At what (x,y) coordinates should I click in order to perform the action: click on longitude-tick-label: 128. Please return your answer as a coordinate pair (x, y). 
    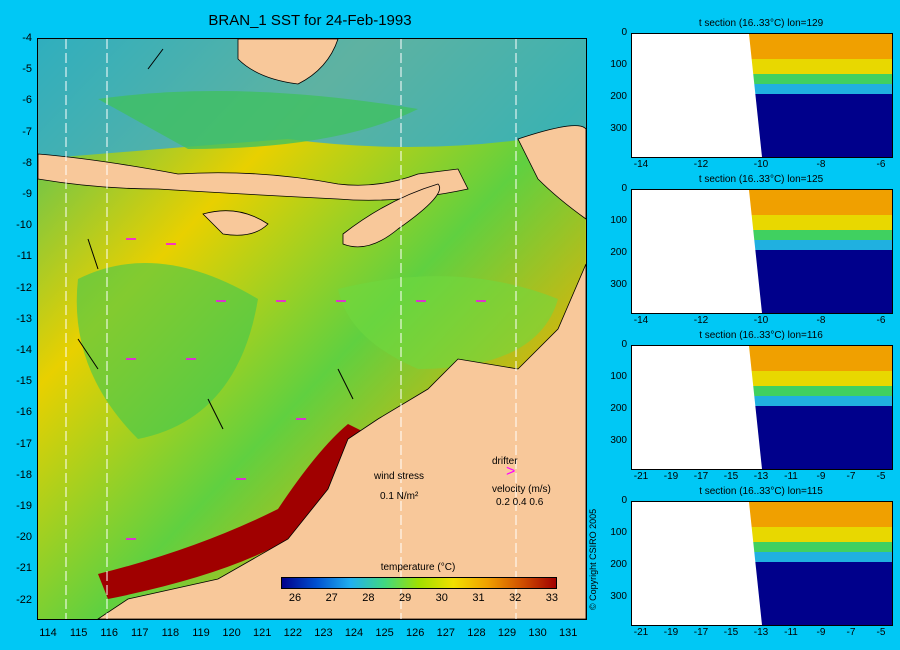
    Looking at the image, I should click on (476, 633).